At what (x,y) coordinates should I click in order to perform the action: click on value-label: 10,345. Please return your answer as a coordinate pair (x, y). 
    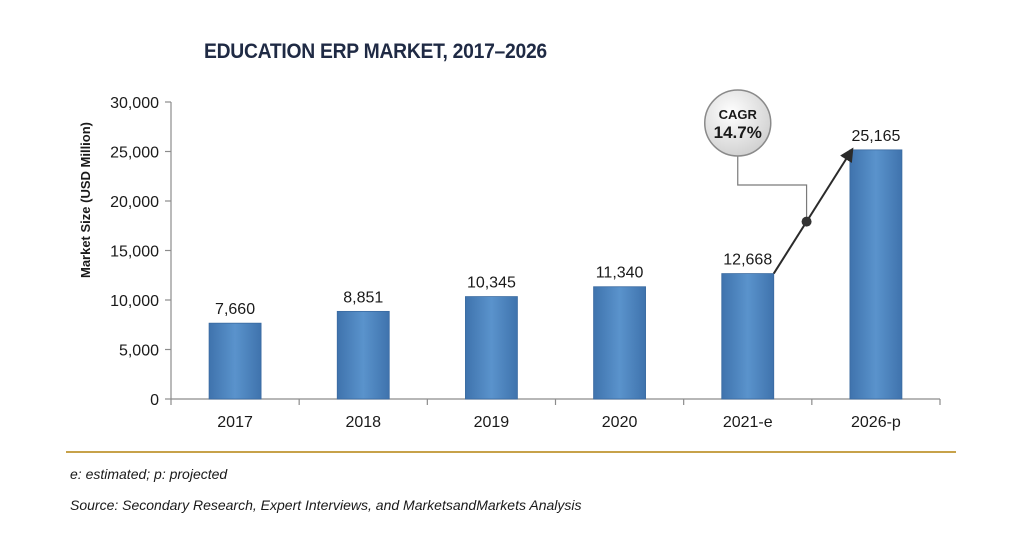
    Looking at the image, I should click on (491, 283).